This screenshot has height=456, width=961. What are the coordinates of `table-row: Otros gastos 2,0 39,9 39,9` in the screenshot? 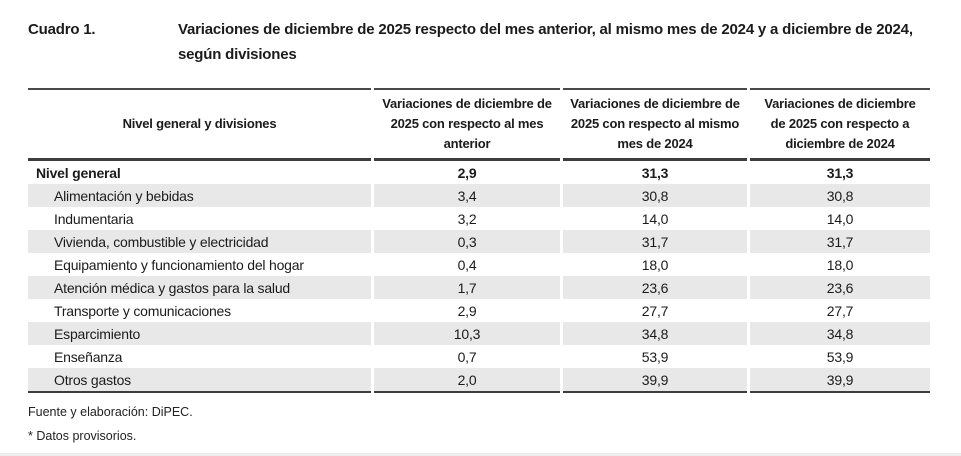 It's located at (479, 380).